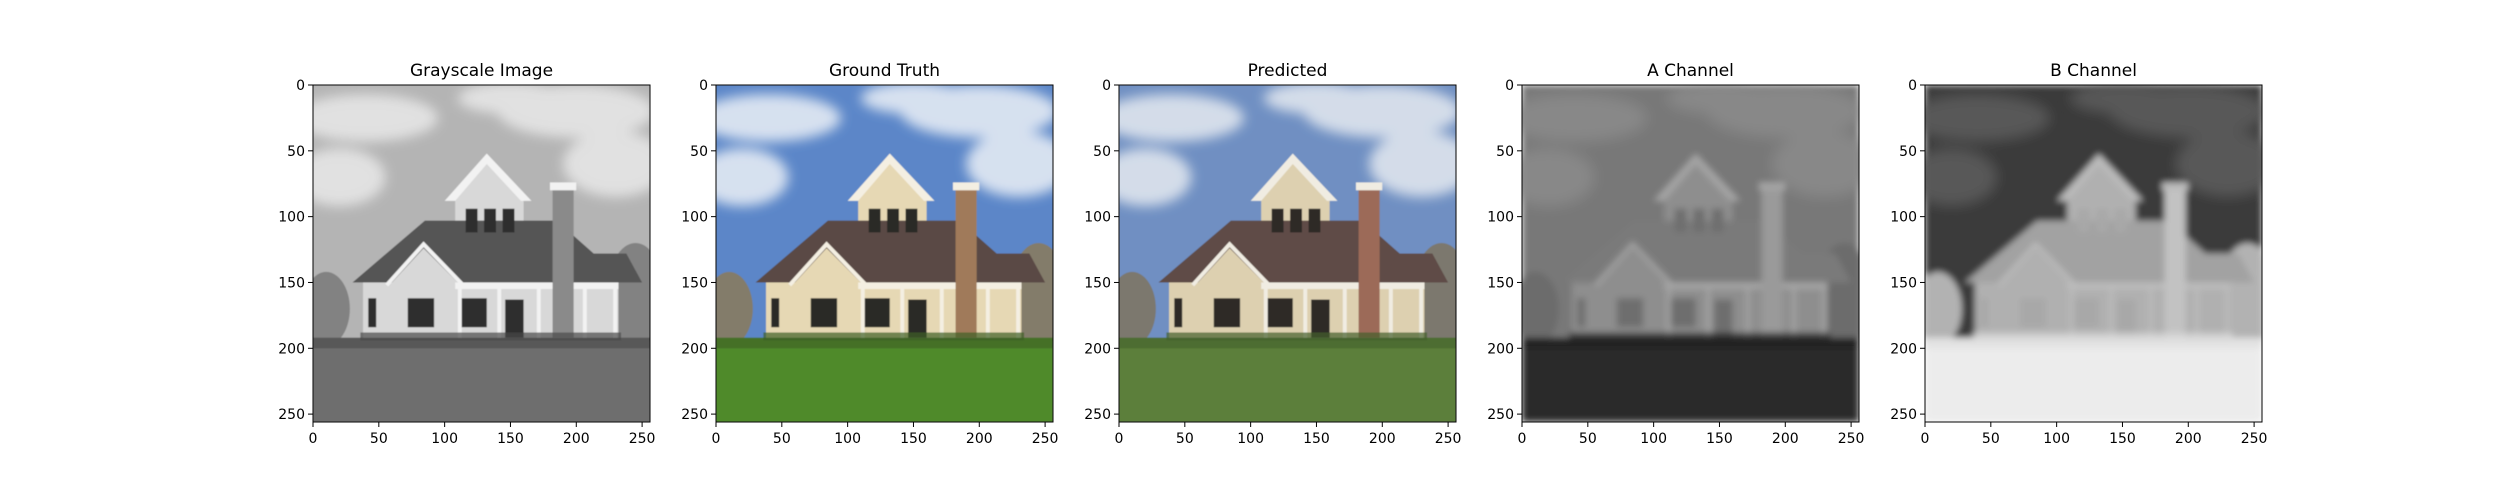 Image resolution: width=2500 pixels, height=504 pixels. I want to click on image-color, so click(884, 253).